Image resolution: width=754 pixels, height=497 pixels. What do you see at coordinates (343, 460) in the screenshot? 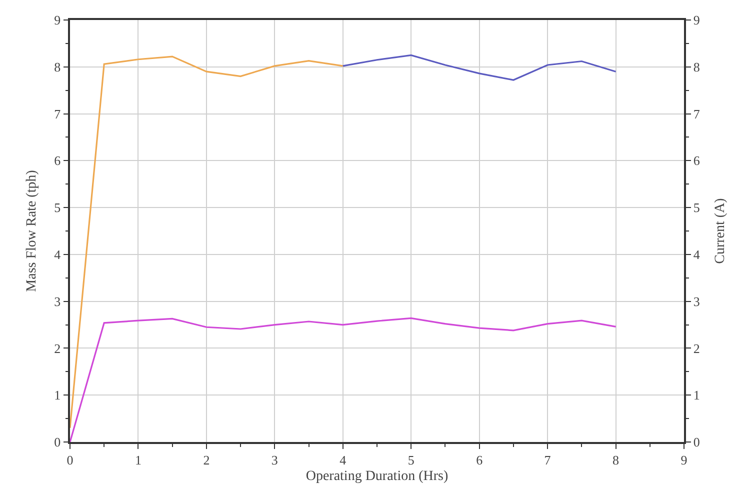
I see `x-tick-label: 4` at bounding box center [343, 460].